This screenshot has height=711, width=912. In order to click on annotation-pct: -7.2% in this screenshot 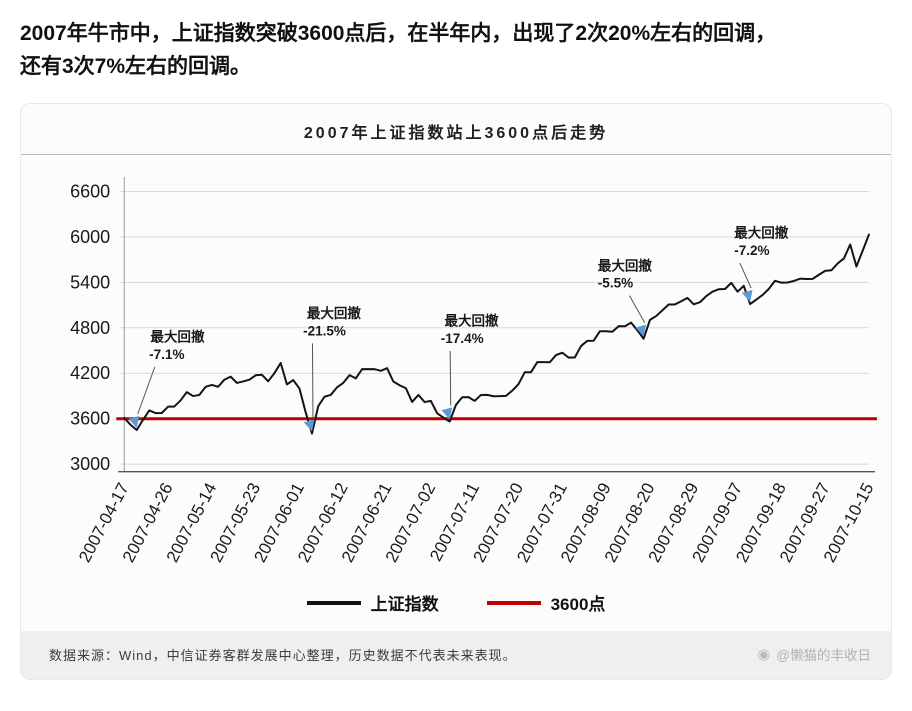, I will do `click(751, 250)`.